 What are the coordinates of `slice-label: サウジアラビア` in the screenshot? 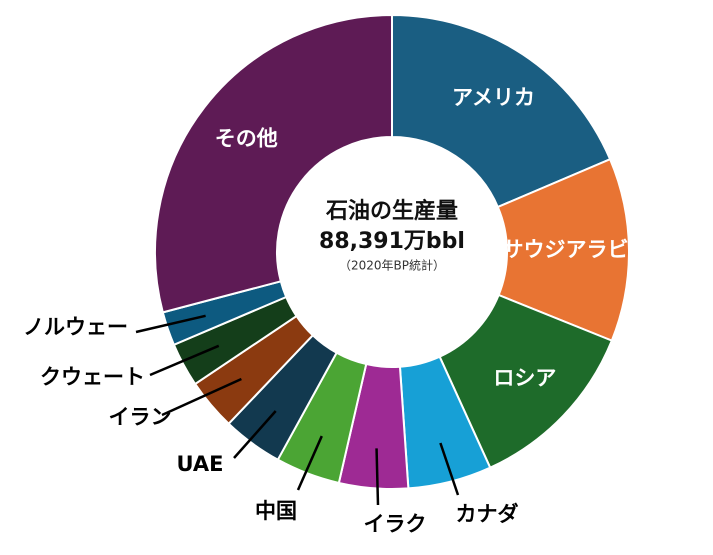 It's located at (575, 249).